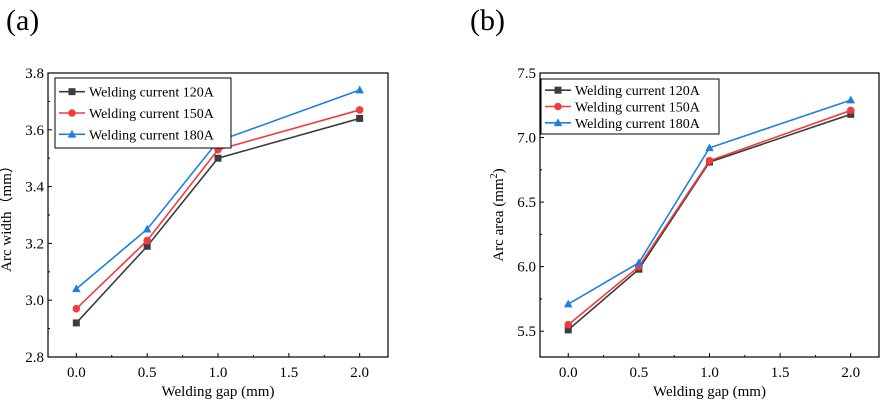  Describe the element at coordinates (34, 244) in the screenshot. I see `y-tick-label: 3.2` at that location.